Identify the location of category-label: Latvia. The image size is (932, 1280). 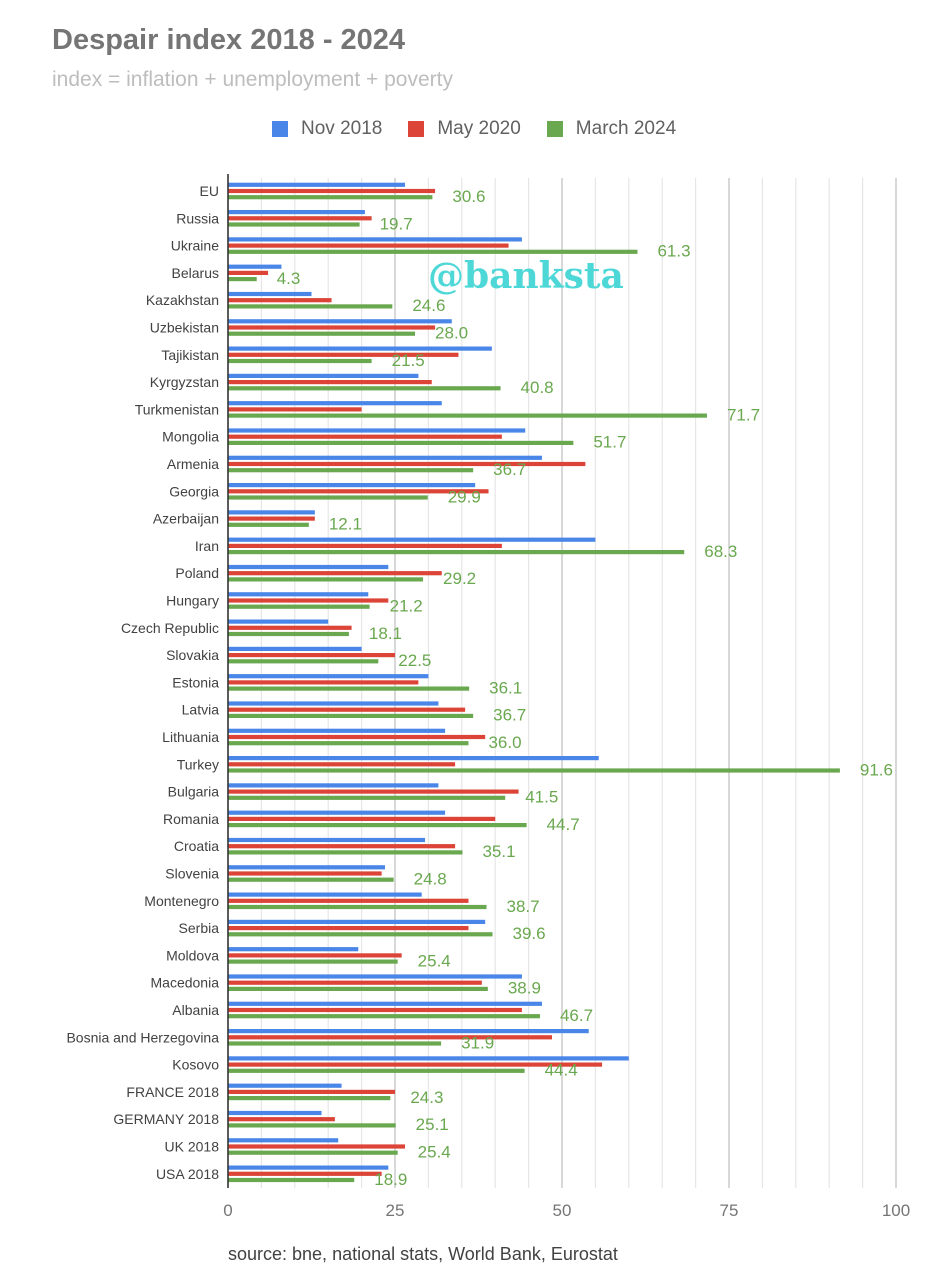
(201, 710).